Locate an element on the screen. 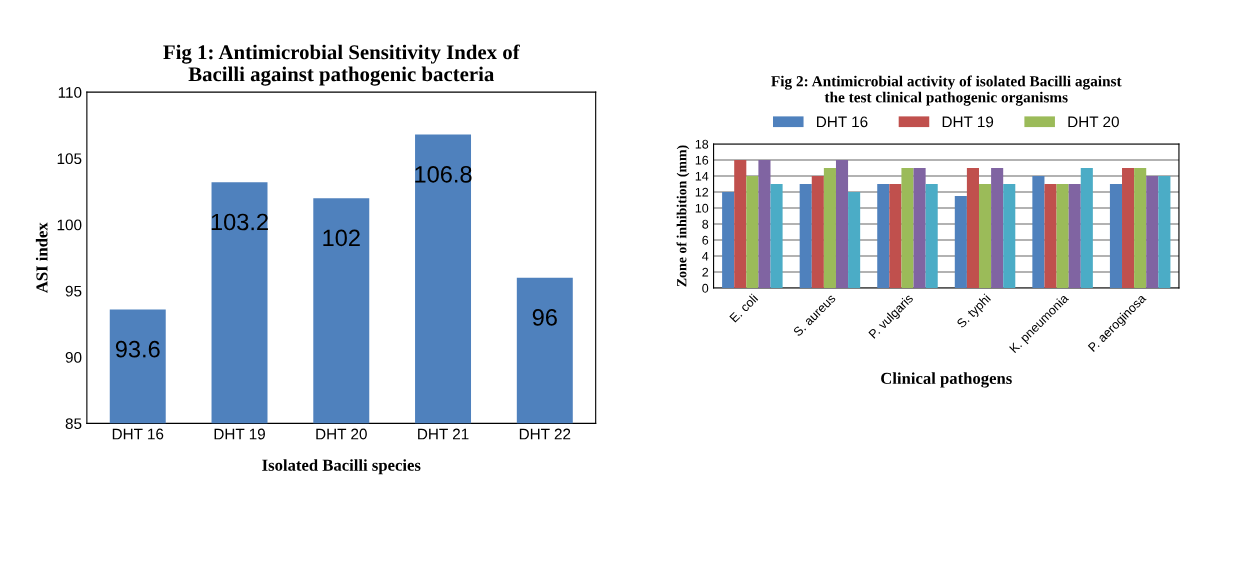 This screenshot has width=1241, height=576. y-tick-label: 2 is located at coordinates (705, 272).